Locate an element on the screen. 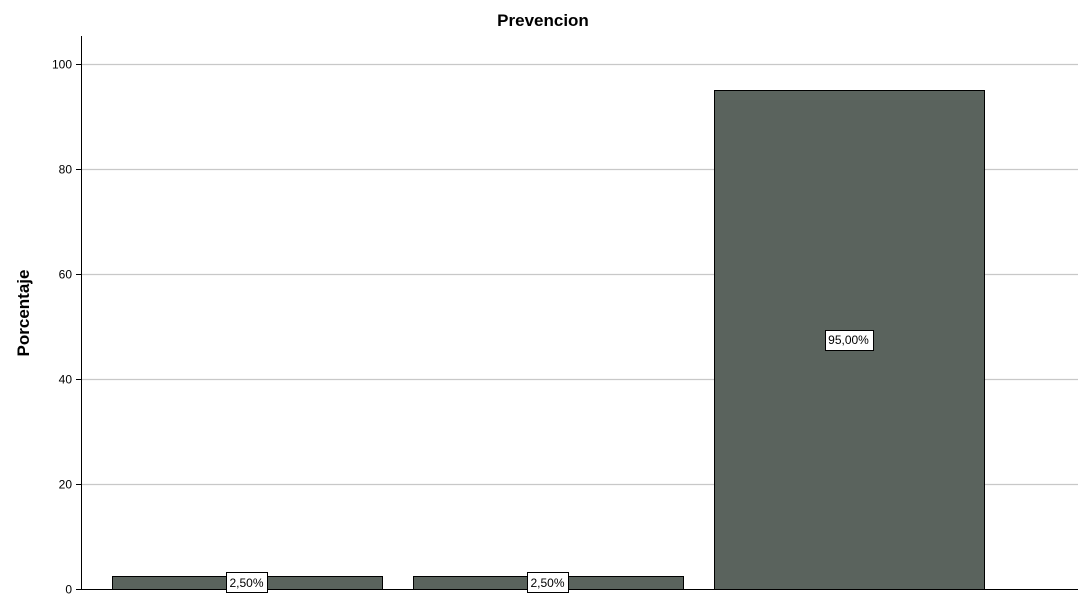 This screenshot has height=594, width=1078. y-tick-label: 60 is located at coordinates (66, 275).